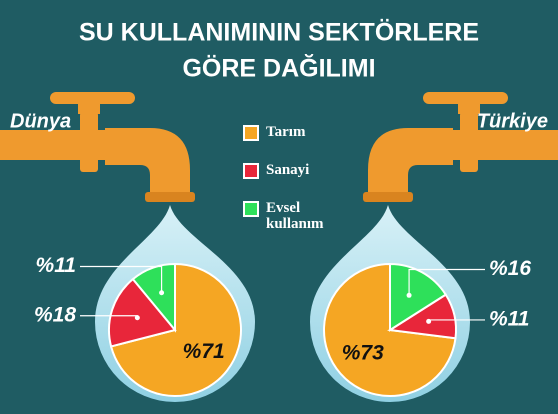  I want to click on faucet-right, so click(460, 147).